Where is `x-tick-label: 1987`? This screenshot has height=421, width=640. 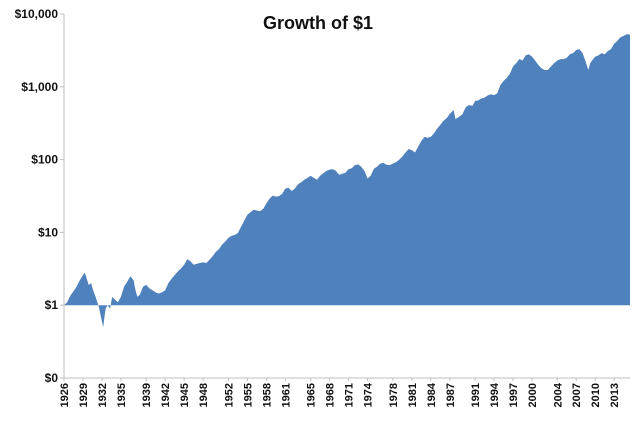 x-tick-label: 1987 is located at coordinates (451, 395).